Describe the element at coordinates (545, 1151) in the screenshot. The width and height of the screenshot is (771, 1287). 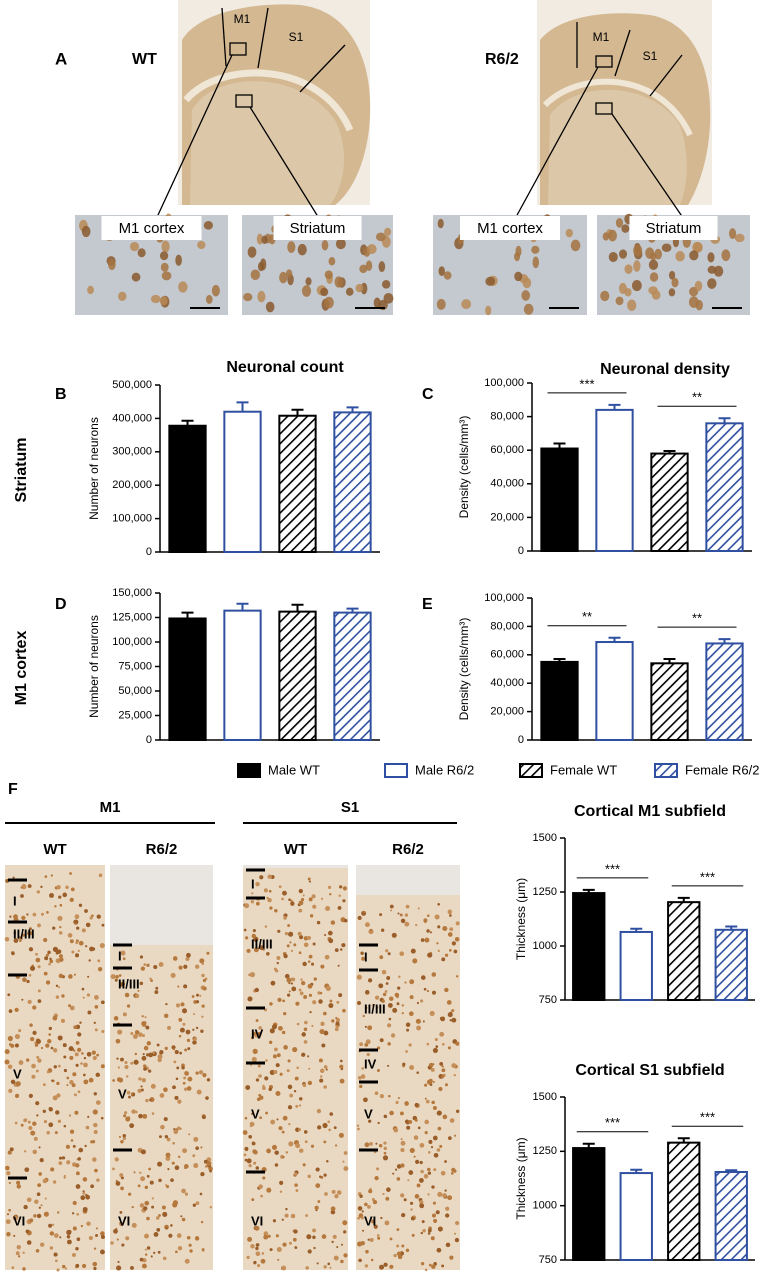
I see `y-tick-label: 1250` at that location.